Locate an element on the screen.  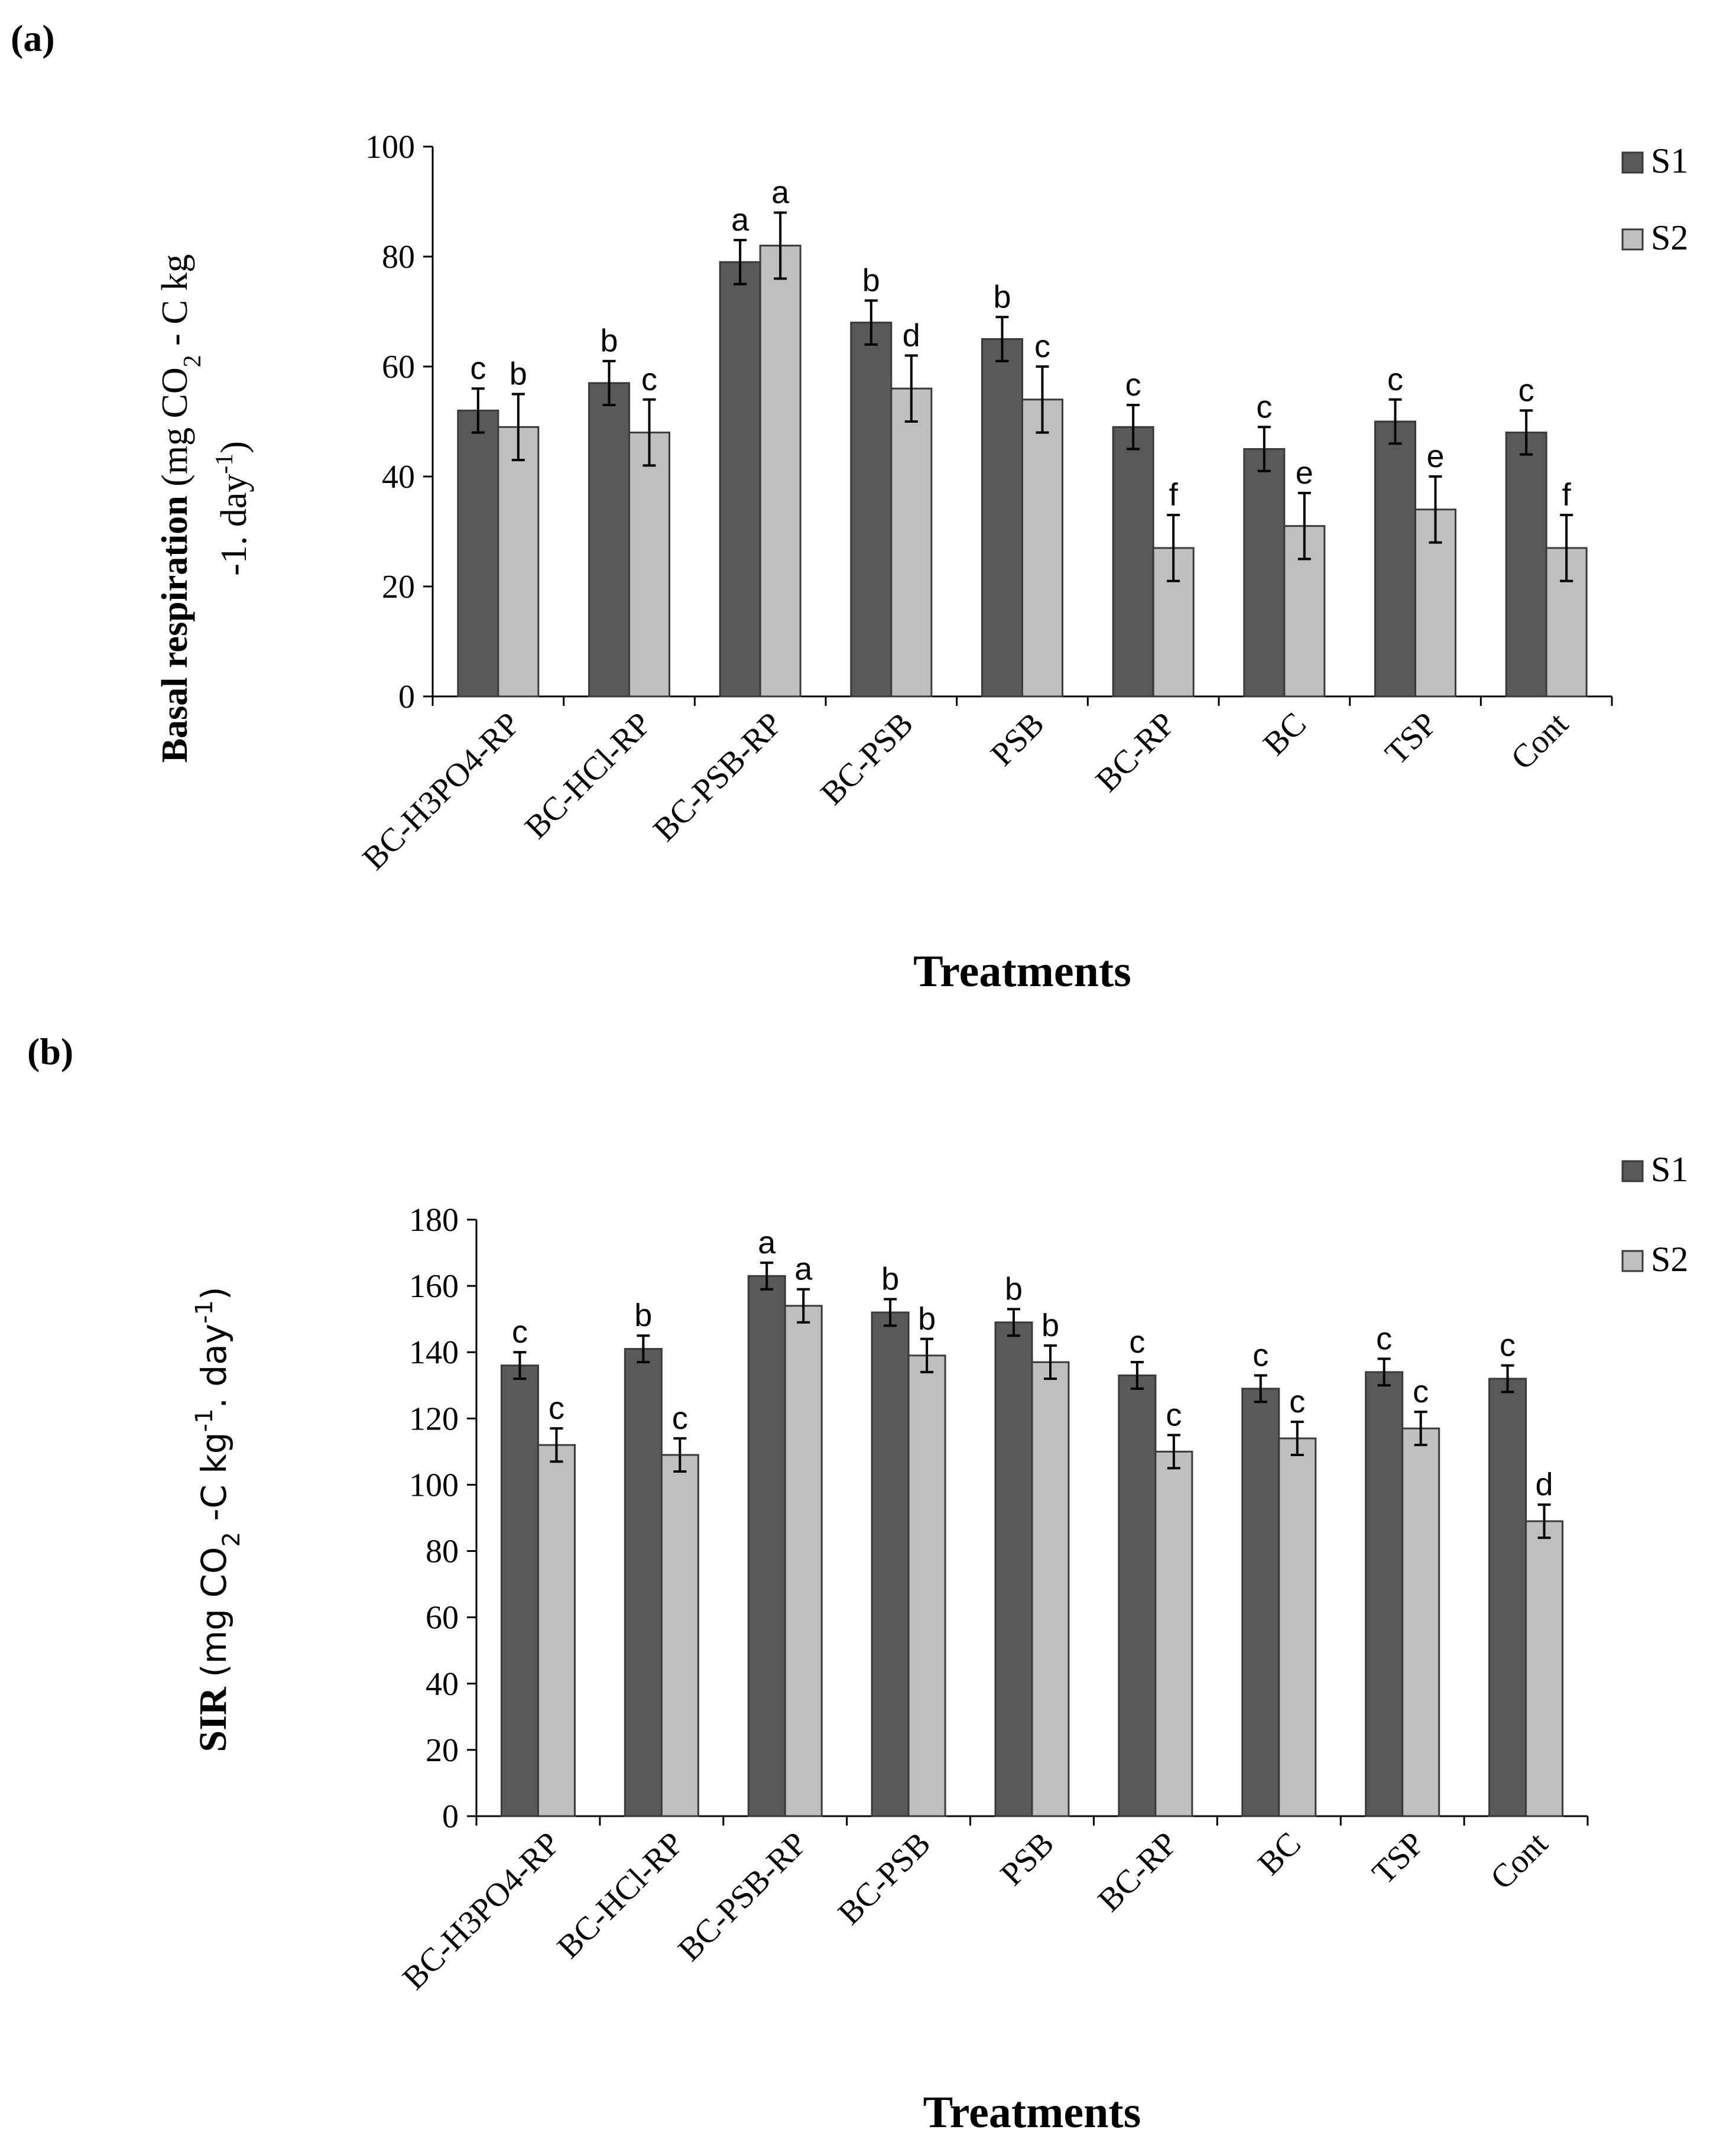
b-y-tick-label: 40 is located at coordinates (442, 1684).